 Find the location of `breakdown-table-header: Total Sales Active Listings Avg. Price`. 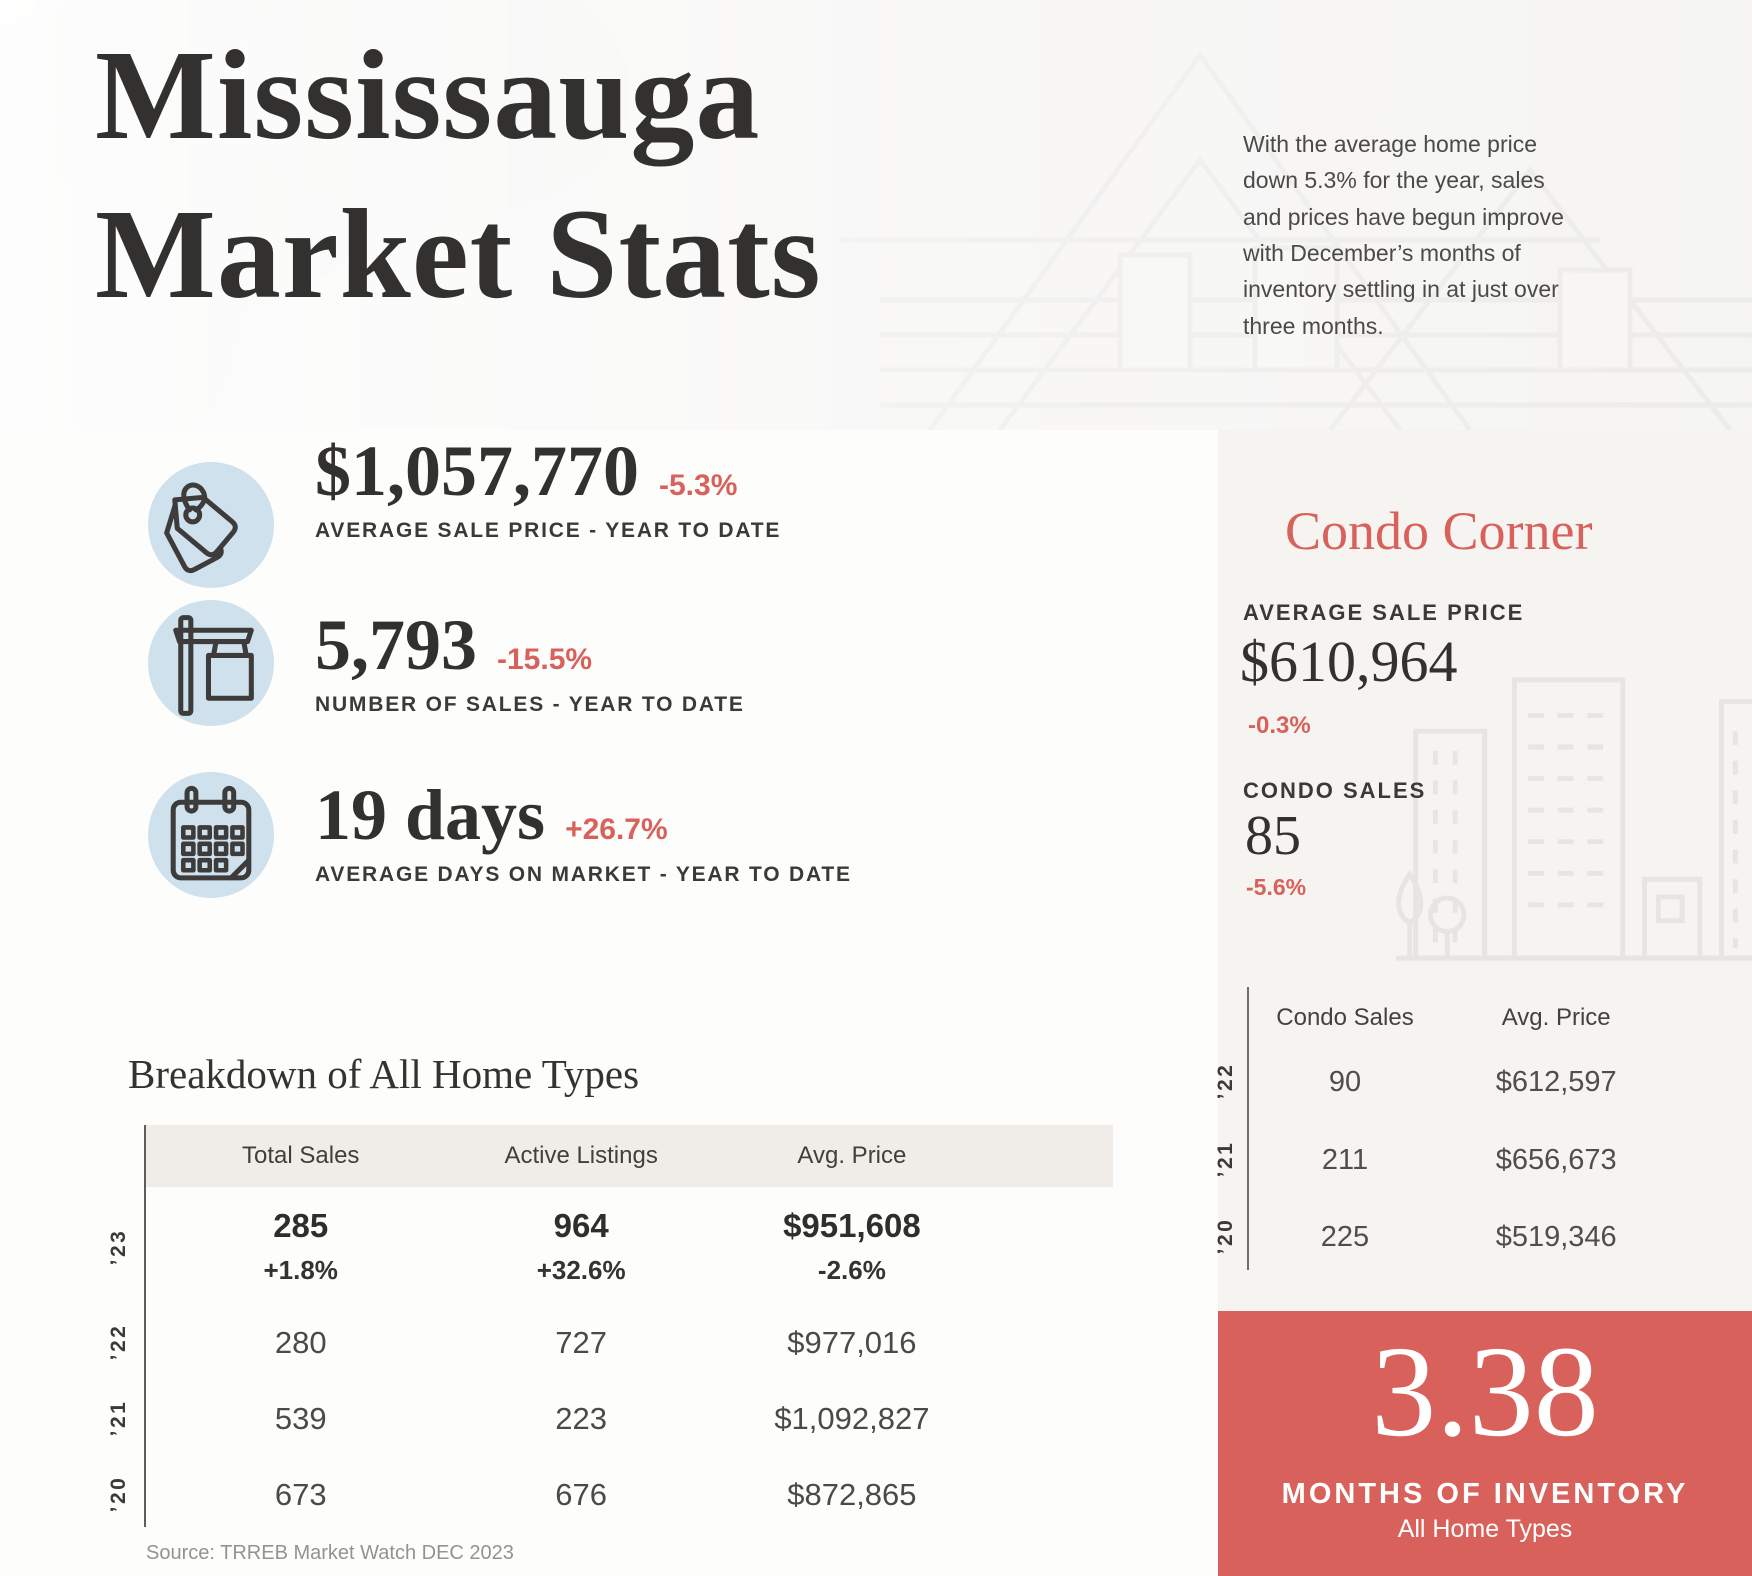

breakdown-table-header: Total Sales Active Listings Avg. Price is located at coordinates (629, 1156).